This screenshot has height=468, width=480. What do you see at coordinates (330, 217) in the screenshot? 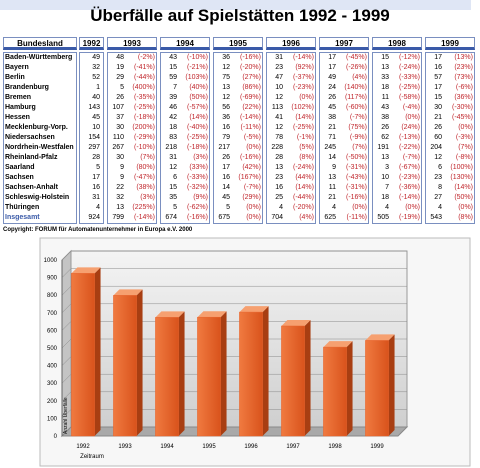
I see `value-cell: 625` at bounding box center [330, 217].